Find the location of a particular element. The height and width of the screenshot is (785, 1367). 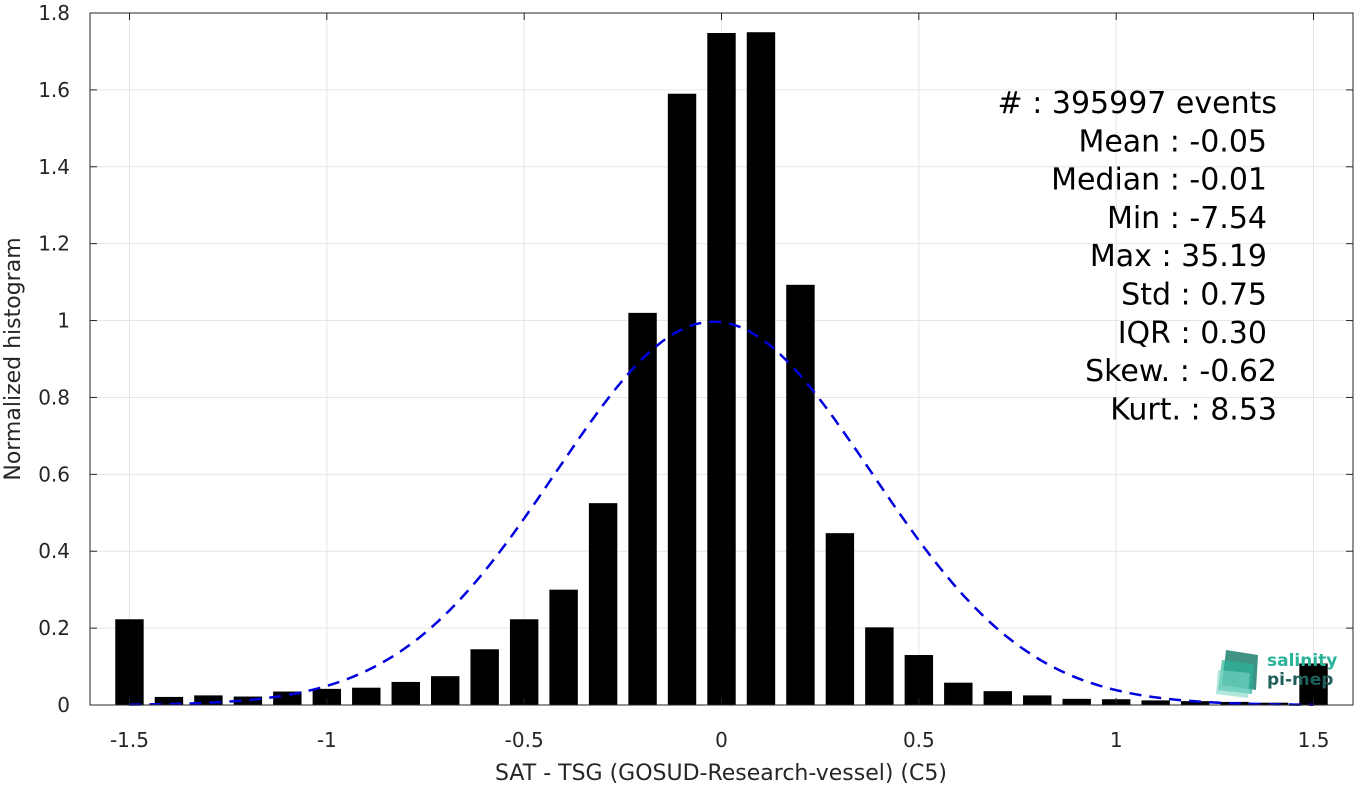

stat-line: # : 395997 events is located at coordinates (1137, 103).